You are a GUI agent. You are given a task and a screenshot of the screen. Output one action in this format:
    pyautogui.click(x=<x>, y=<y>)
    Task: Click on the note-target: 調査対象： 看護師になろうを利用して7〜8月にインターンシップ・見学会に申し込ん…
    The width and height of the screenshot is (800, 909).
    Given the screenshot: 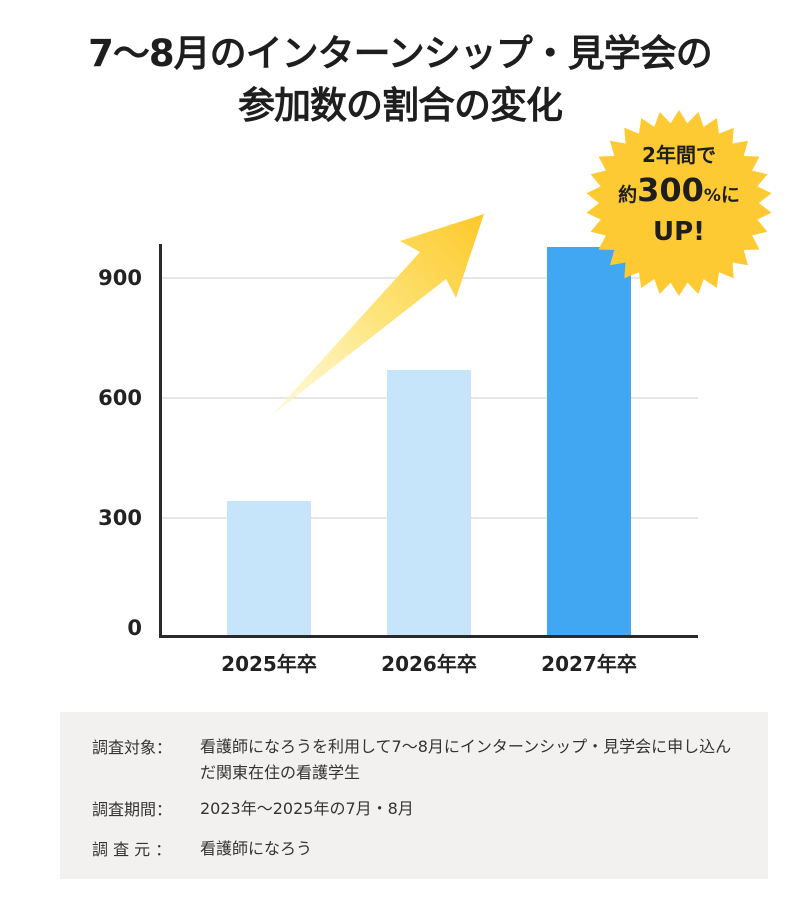 What is the action you would take?
    pyautogui.click(x=416, y=760)
    